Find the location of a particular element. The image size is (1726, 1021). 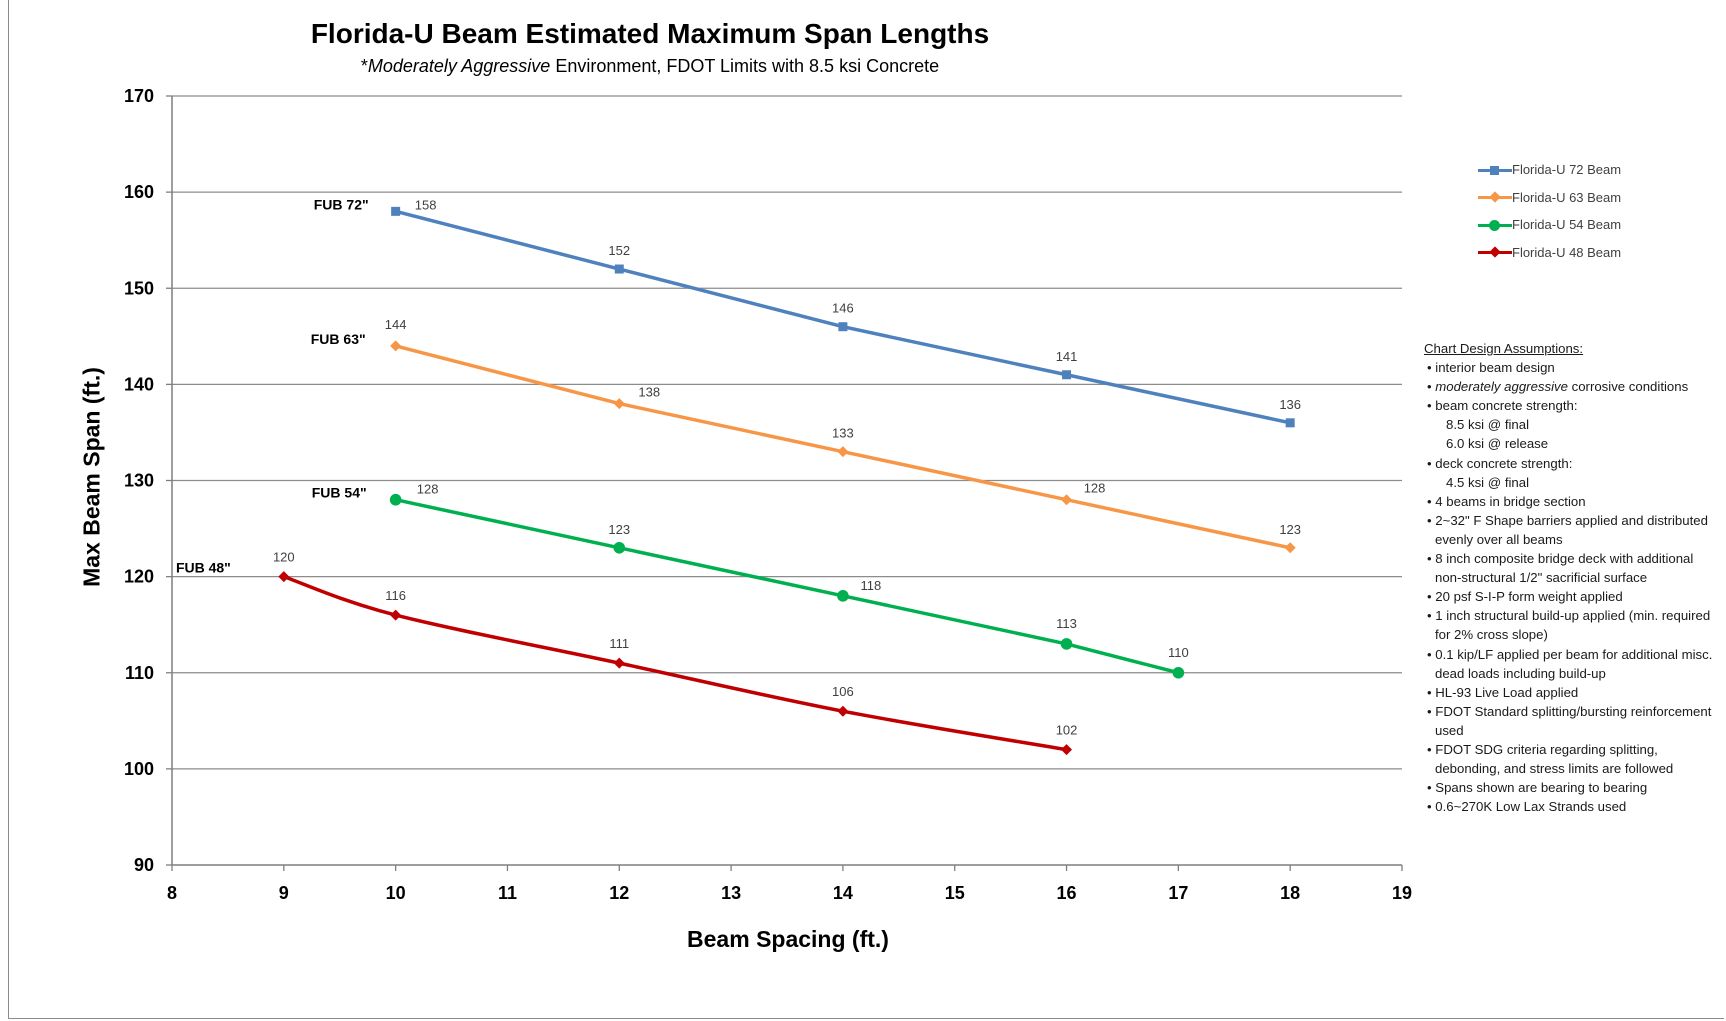

x-axis-label: Beam Spacing (ft.) is located at coordinates (788, 939).